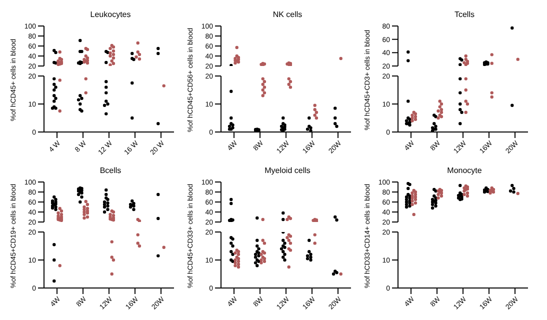 This screenshot has height=320, width=547. I want to click on chart-title: Myeloid cells, so click(288, 171).